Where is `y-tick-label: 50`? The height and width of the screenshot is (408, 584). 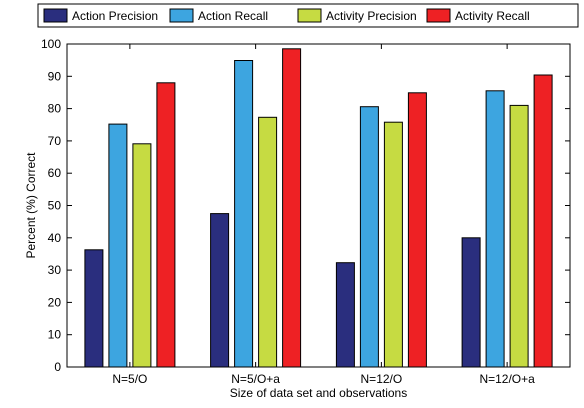 y-tick-label: 50 is located at coordinates (55, 206).